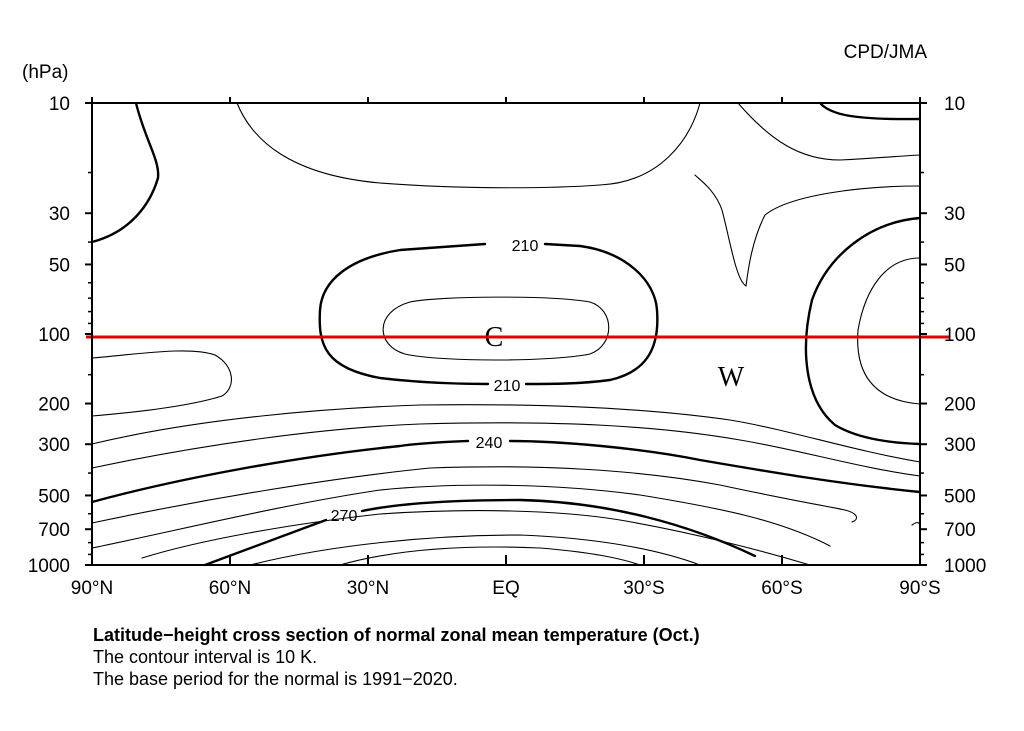 This screenshot has height=731, width=1024. I want to click on x-tick-label: 60°N, so click(230, 588).